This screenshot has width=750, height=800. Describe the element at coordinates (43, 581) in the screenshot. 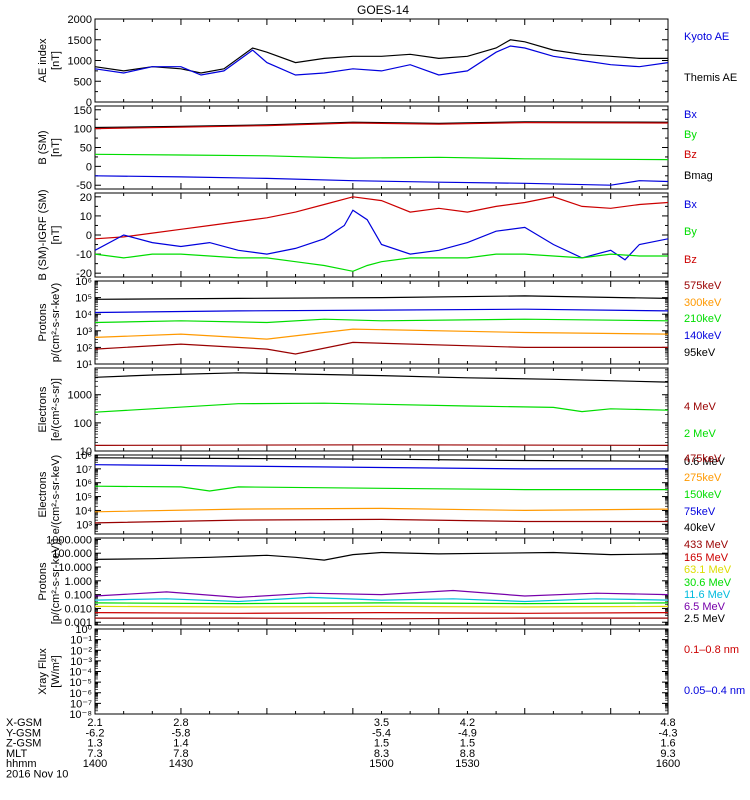

I see `y-axis-label: Protons` at that location.